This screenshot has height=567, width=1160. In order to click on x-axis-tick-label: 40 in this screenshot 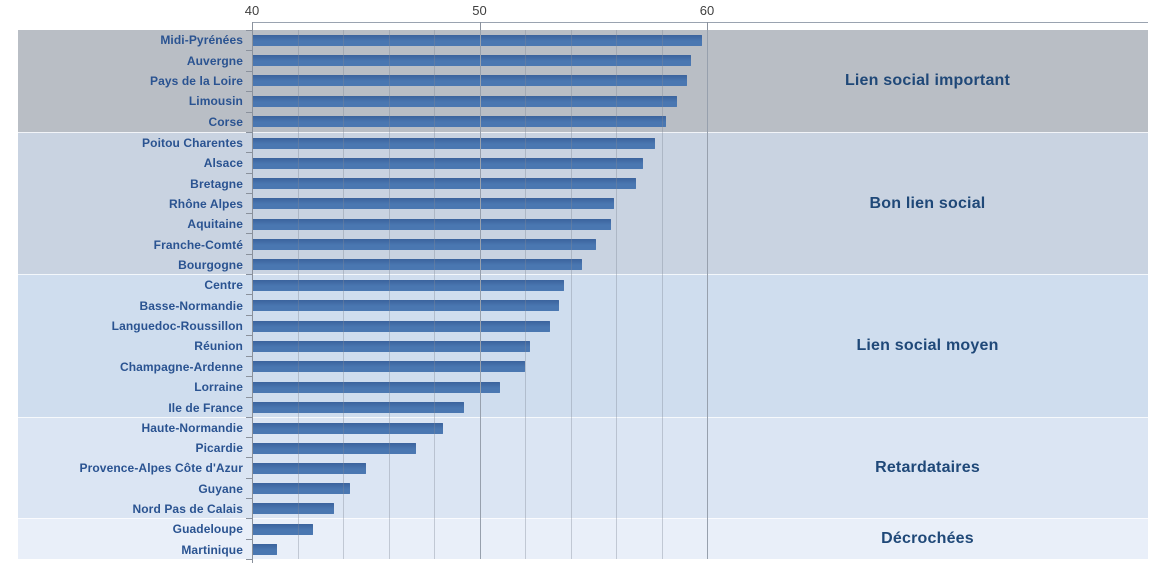, I will do `click(252, 10)`.